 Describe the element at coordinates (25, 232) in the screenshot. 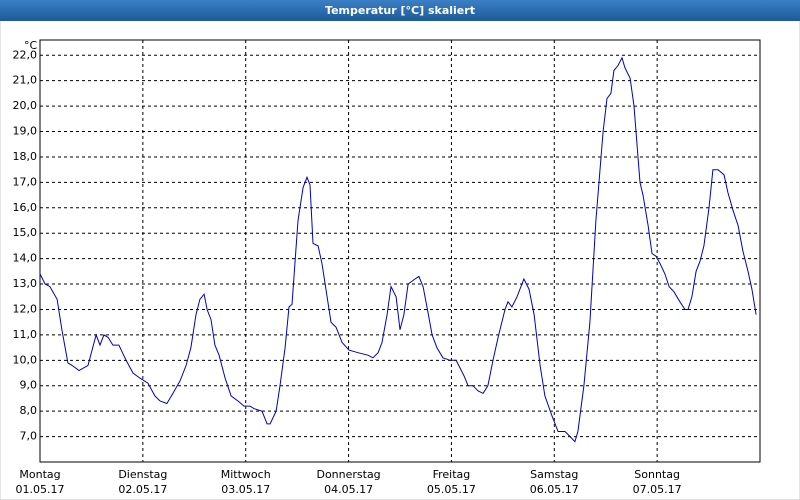

I see `y-tick-label: 15,0` at that location.